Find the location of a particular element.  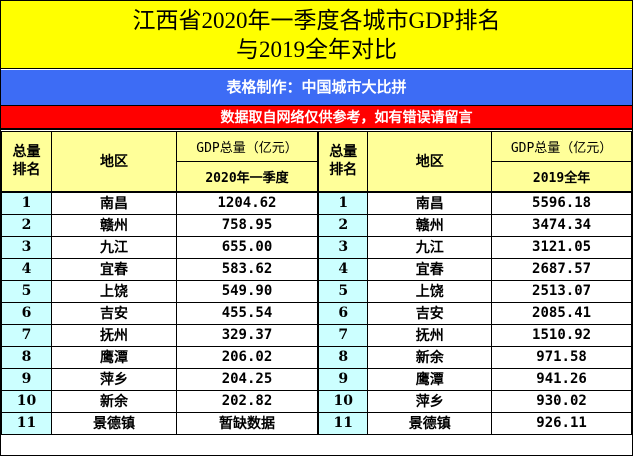

table-row: 6 吉安 2085.41 is located at coordinates (474, 313).